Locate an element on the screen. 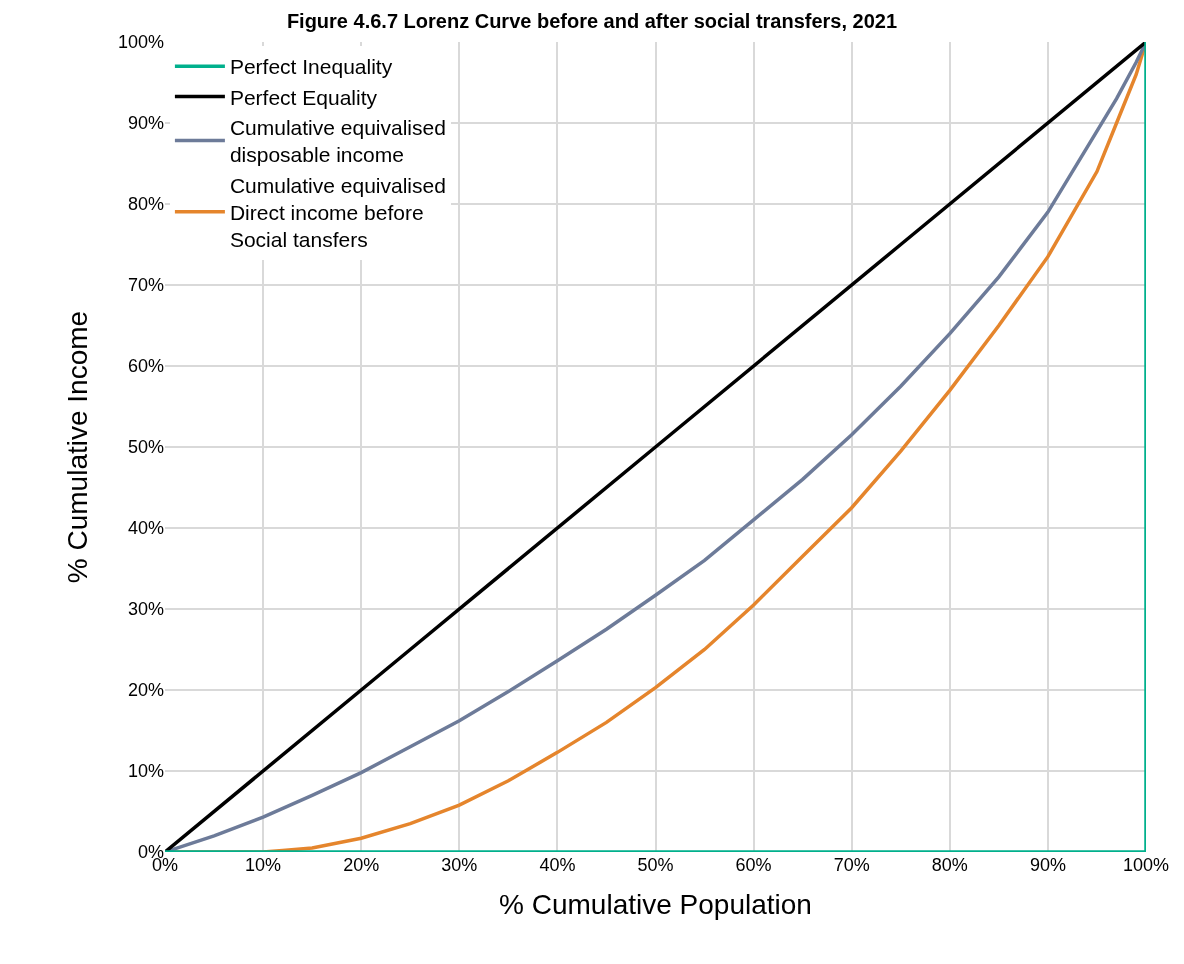 This screenshot has height=964, width=1184. y-tick-label: 70% is located at coordinates (145, 285).